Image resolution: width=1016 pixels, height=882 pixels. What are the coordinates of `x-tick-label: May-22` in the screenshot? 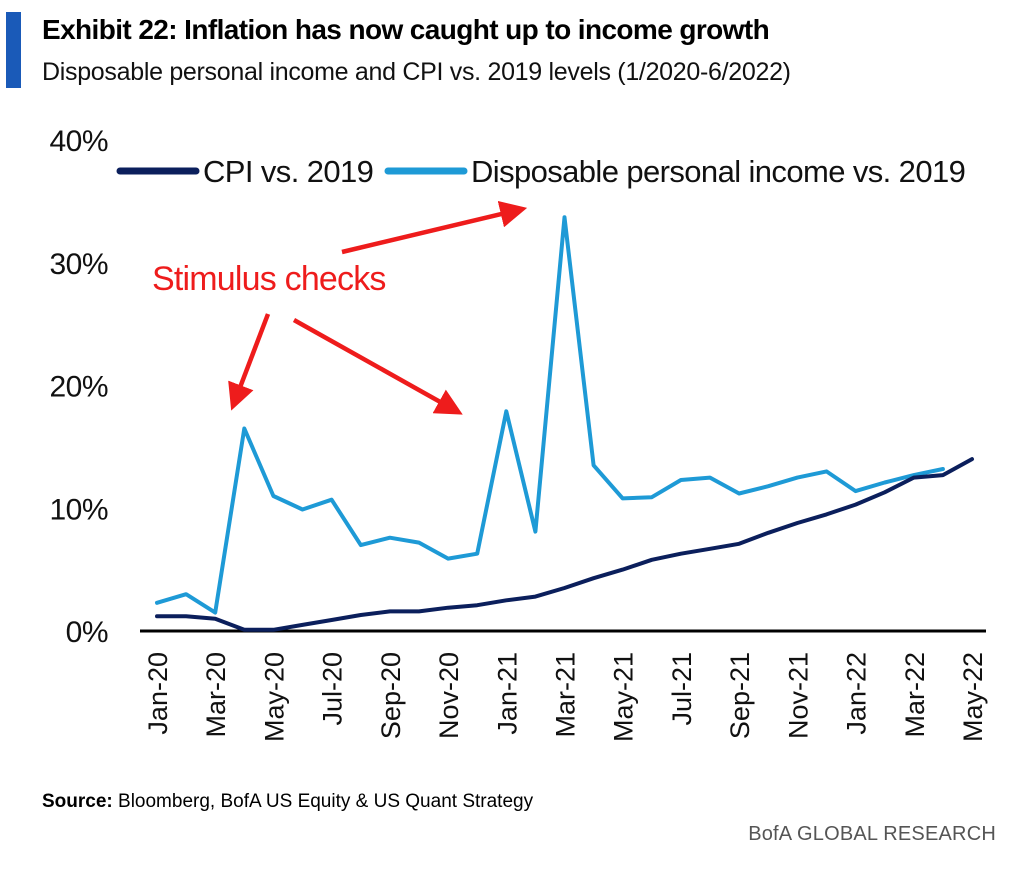 It's located at (973, 697).